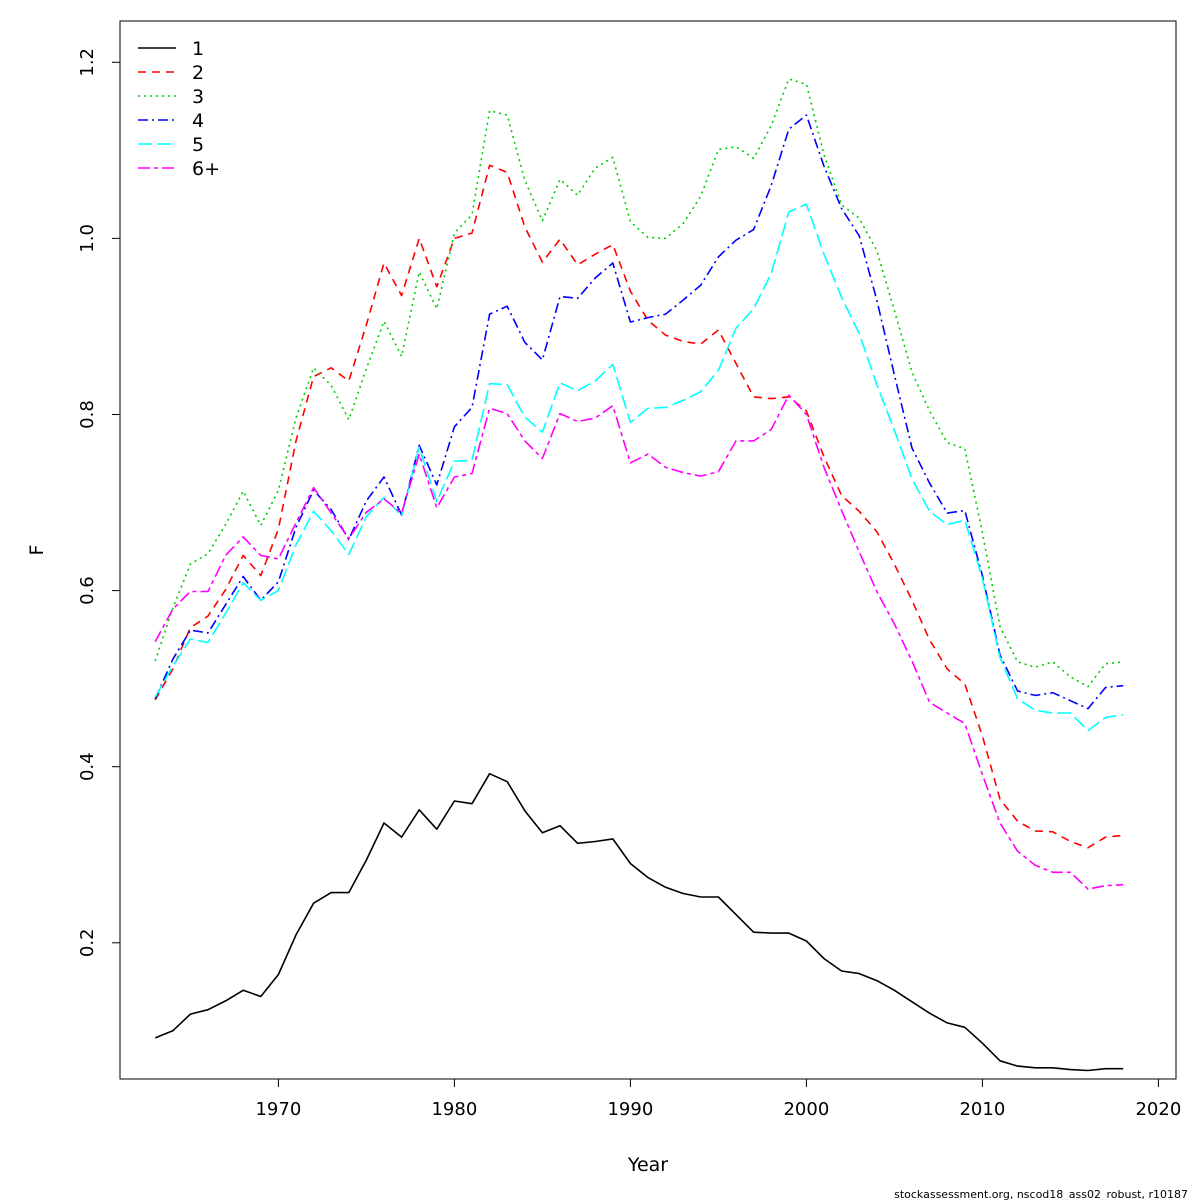 Image resolution: width=1200 pixels, height=1200 pixels. Describe the element at coordinates (198, 121) in the screenshot. I see `legend-label: 4` at that location.